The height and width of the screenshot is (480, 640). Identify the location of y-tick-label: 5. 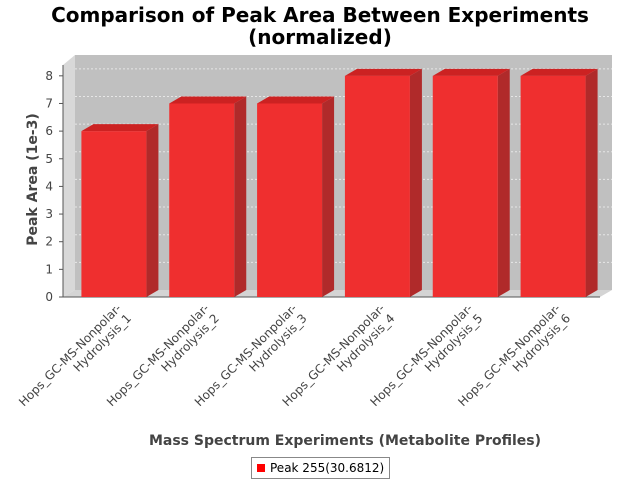
(49, 159).